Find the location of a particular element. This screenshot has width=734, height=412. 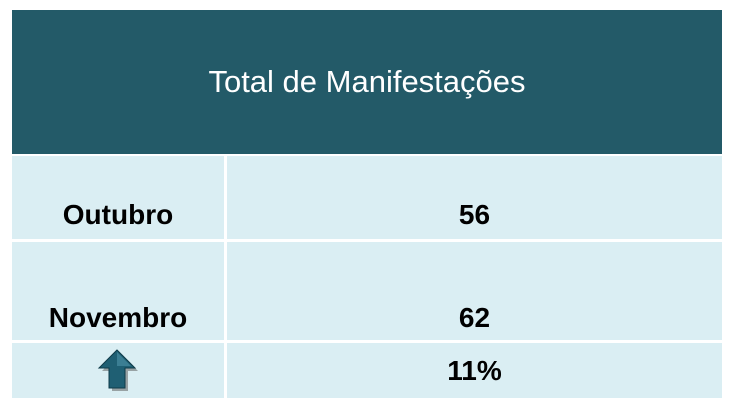

row-value: 56 is located at coordinates (474, 197).